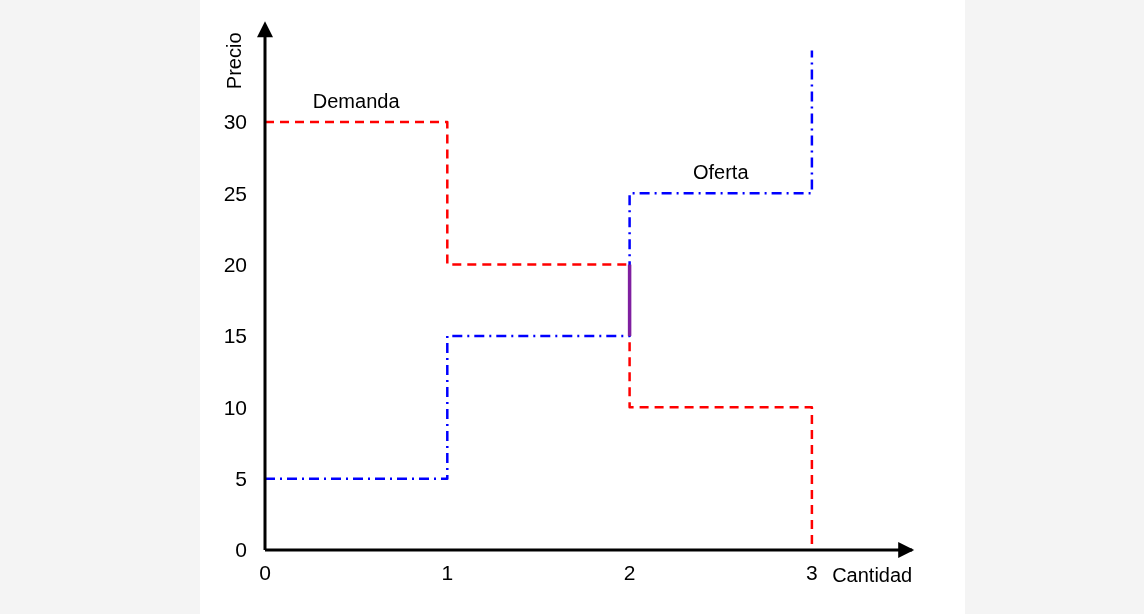 The height and width of the screenshot is (614, 1144). Describe the element at coordinates (447, 572) in the screenshot. I see `x-tick-label: 1` at that location.